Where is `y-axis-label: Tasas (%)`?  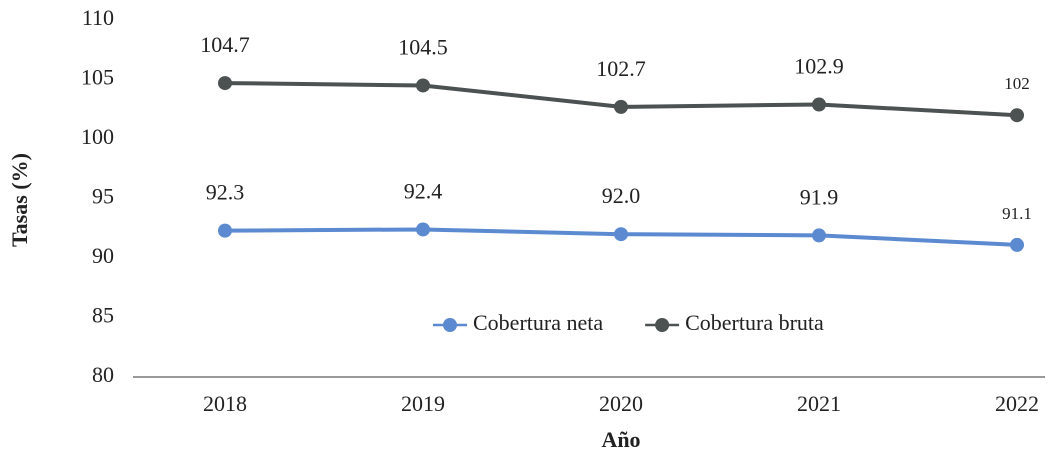 y-axis-label: Tasas (%) is located at coordinates (19, 200).